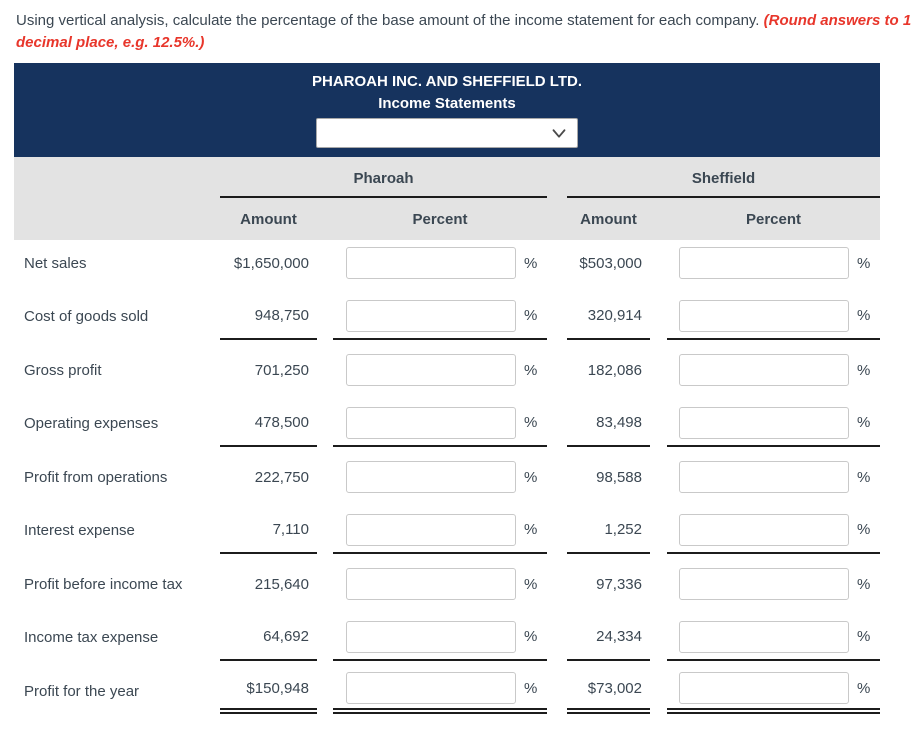 This screenshot has height=739, width=922. Describe the element at coordinates (281, 584) in the screenshot. I see `pharoah-amount-cell: 215,640` at that location.